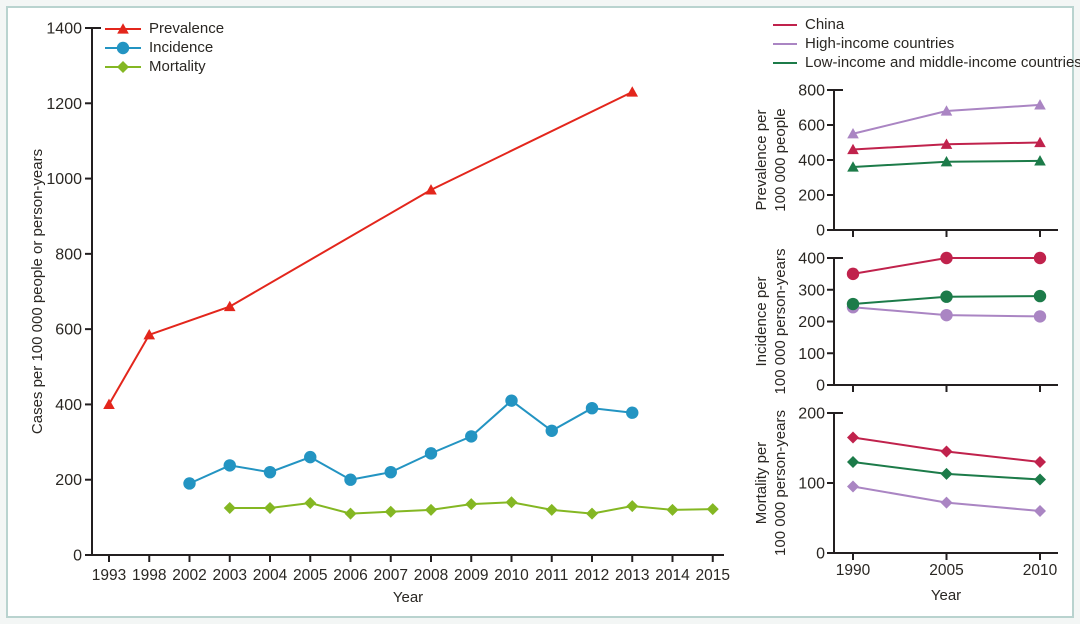 This screenshot has height=624, width=1080. Describe the element at coordinates (64, 179) in the screenshot. I see `svg-text: 1000` at that location.